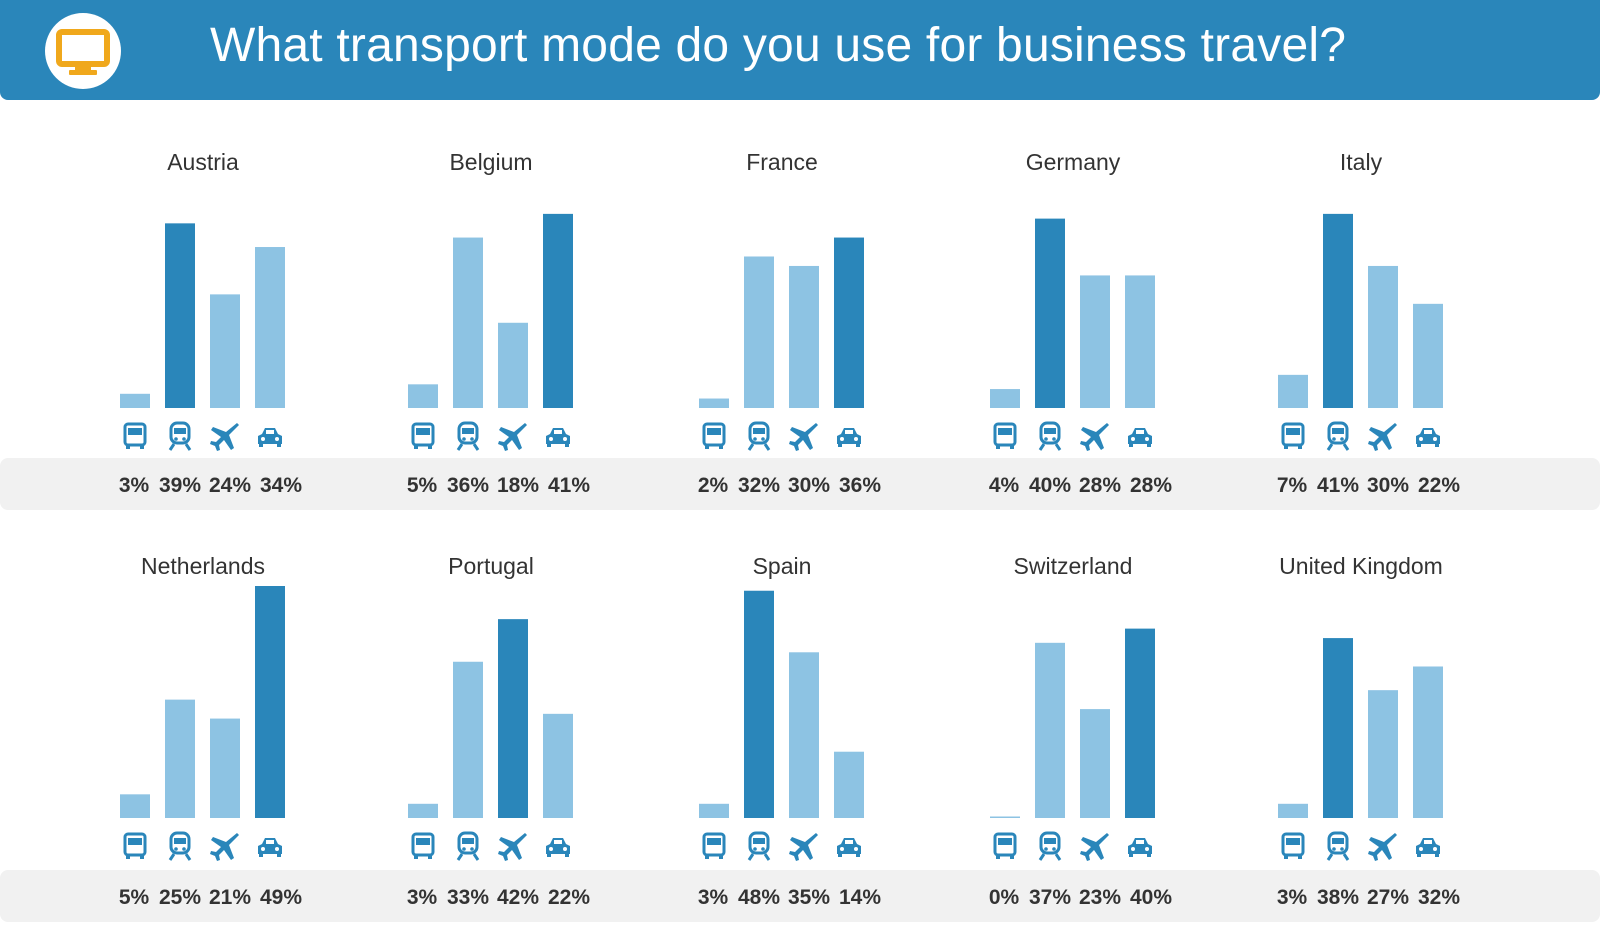 The height and width of the screenshot is (941, 1600). I want to click on percent-band-row1, so click(800, 484).